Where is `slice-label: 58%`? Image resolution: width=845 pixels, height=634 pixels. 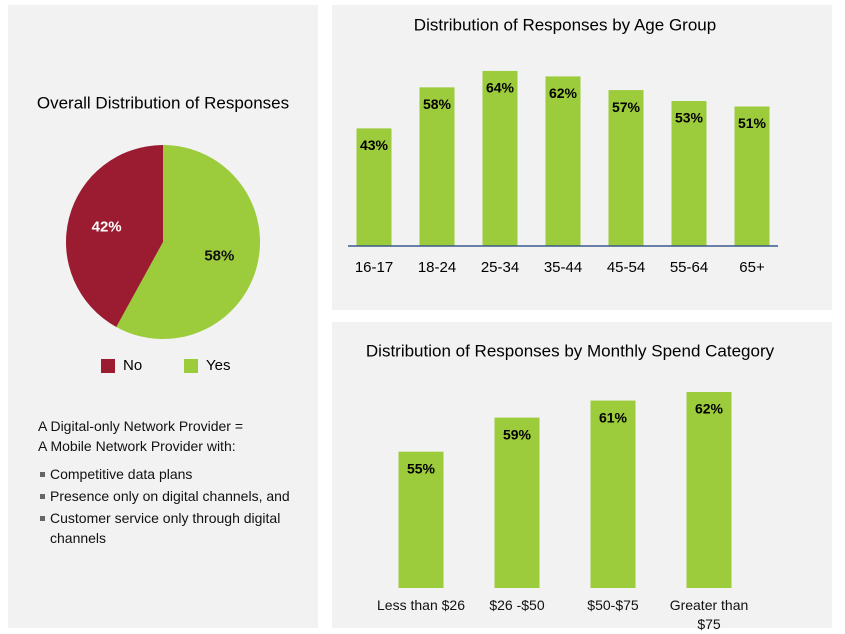 slice-label: 58% is located at coordinates (219, 255).